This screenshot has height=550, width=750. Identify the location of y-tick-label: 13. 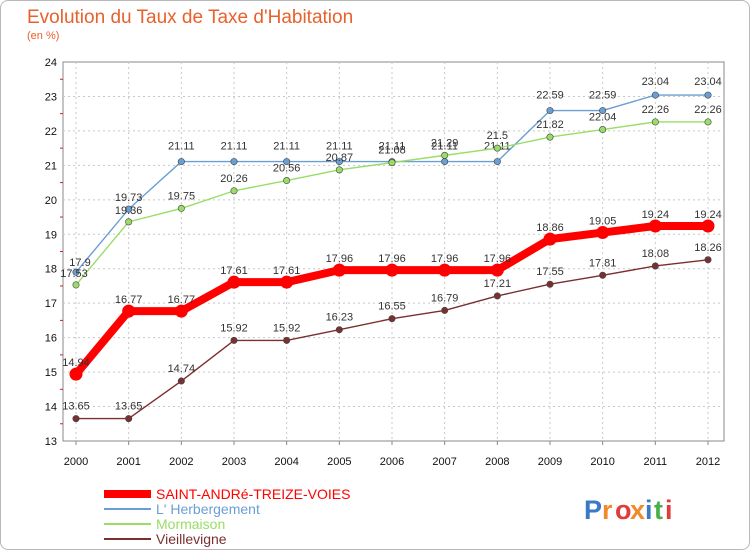
(51, 442).